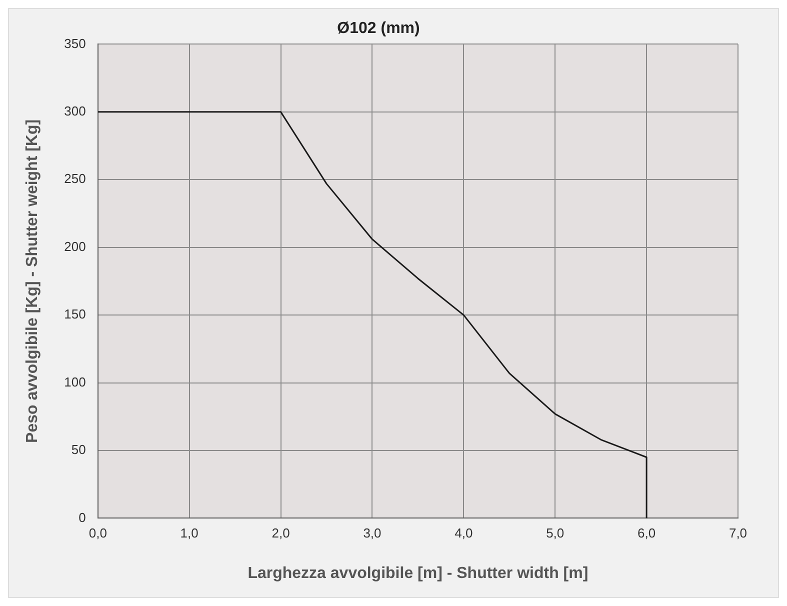  Describe the element at coordinates (189, 533) in the screenshot. I see `x-tick-label: 1,0` at that location.